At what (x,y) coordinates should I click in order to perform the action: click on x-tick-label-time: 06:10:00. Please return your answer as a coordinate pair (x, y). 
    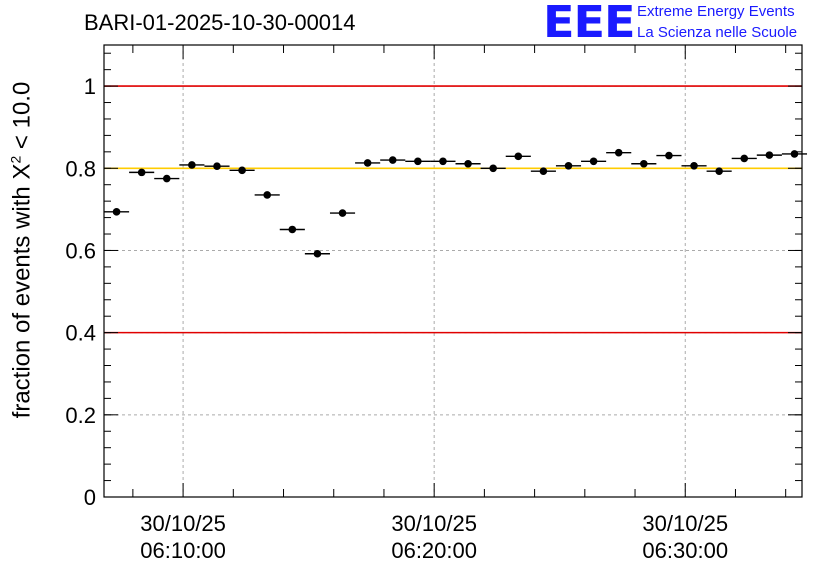
    Looking at the image, I should click on (183, 550).